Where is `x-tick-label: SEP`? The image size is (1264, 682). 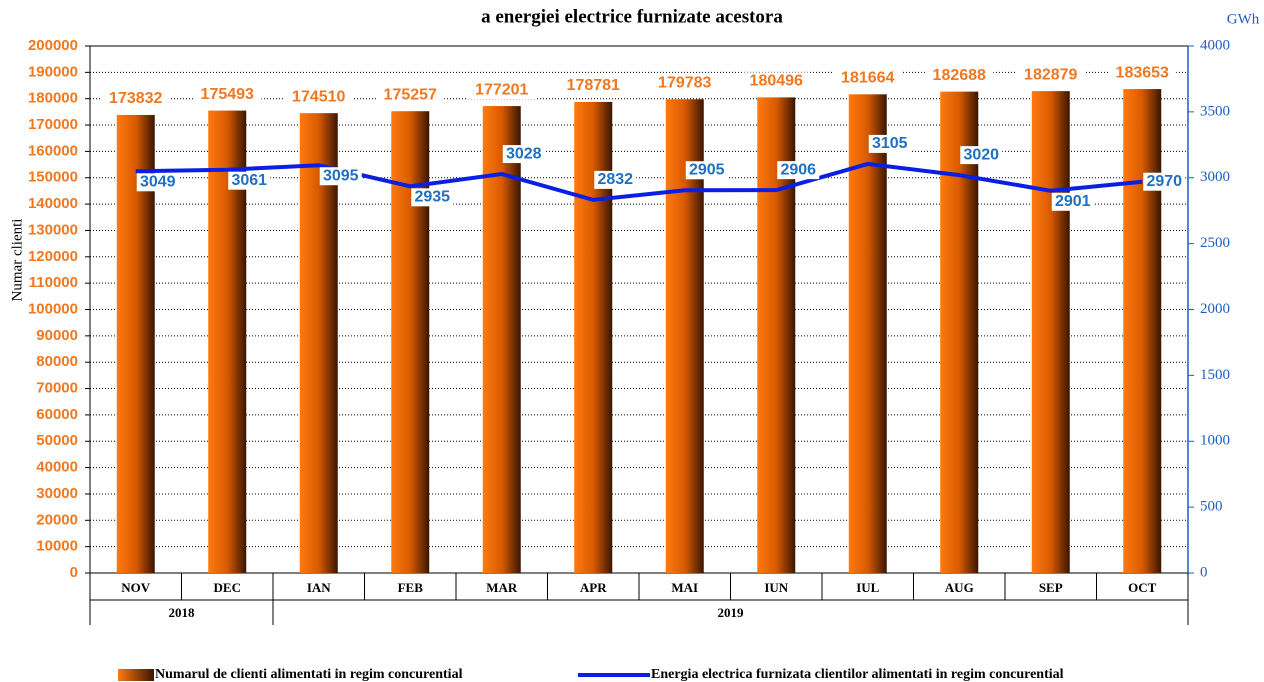 x-tick-label: SEP is located at coordinates (1051, 587).